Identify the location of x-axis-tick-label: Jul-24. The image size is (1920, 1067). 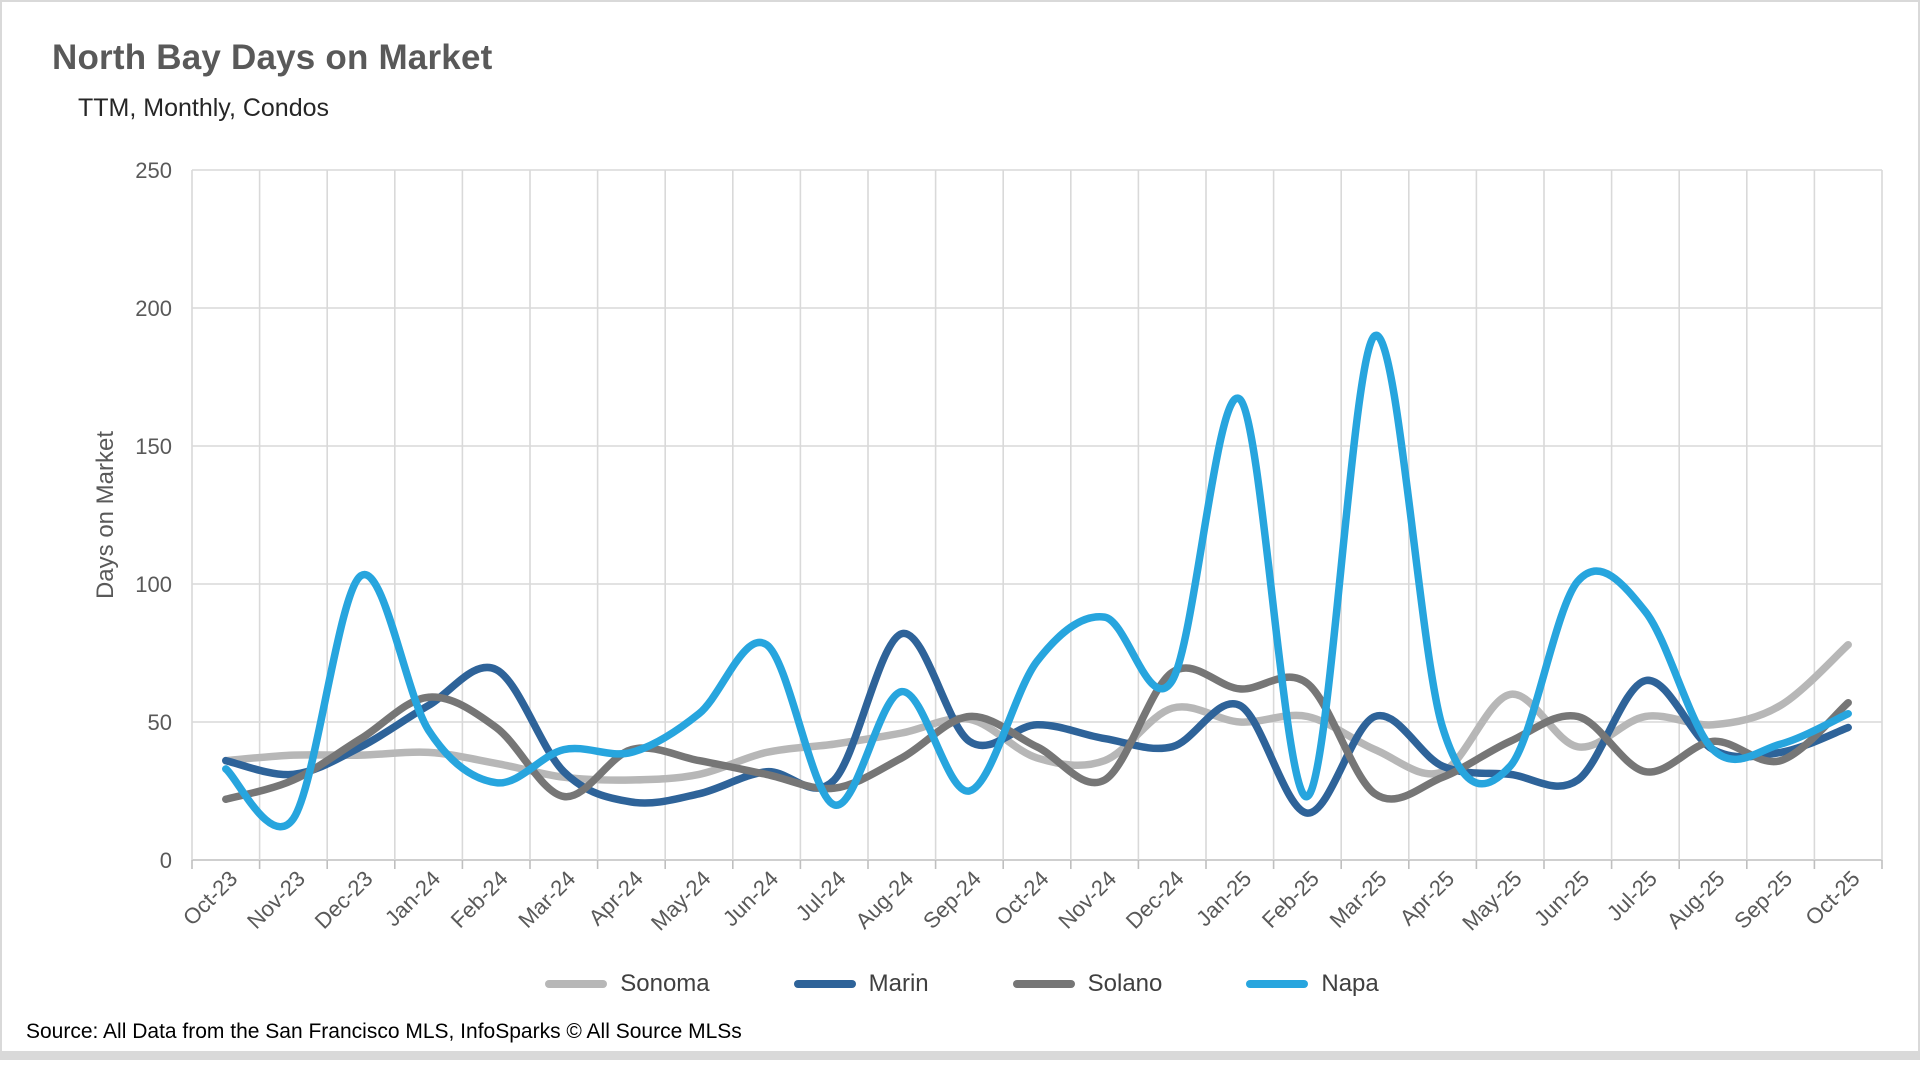
(821, 896).